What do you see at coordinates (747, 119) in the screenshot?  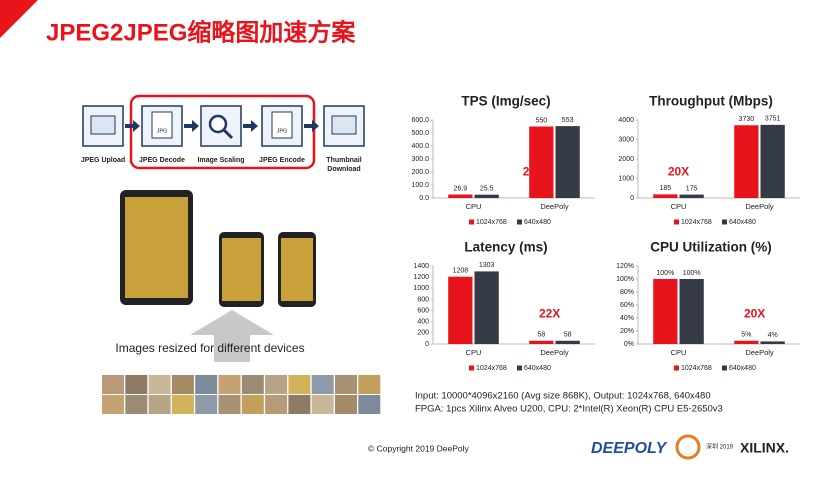 I see `value-label: 3730` at bounding box center [747, 119].